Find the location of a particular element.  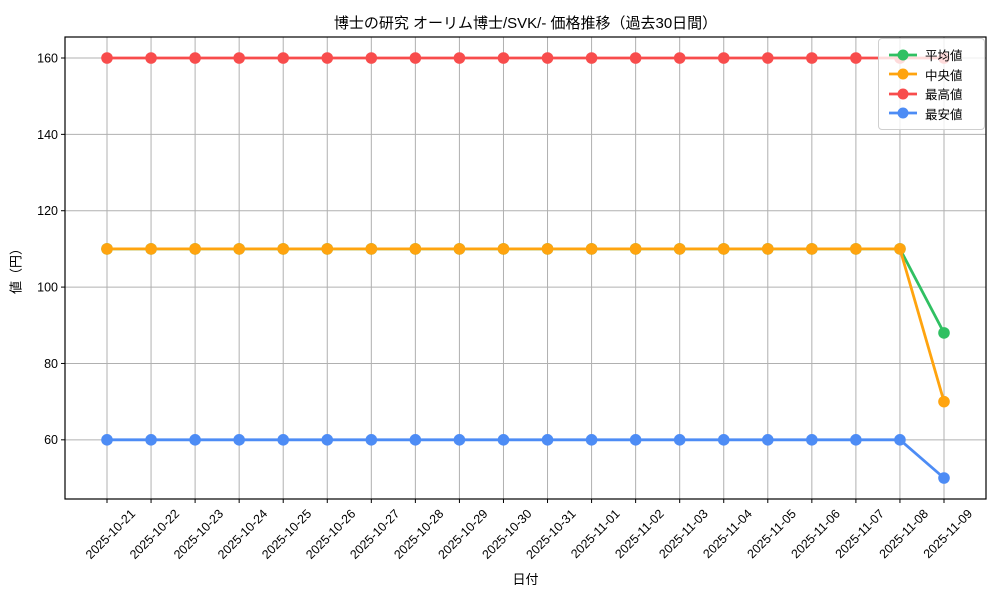

legend-item-0: 平均値 is located at coordinates (931, 54).